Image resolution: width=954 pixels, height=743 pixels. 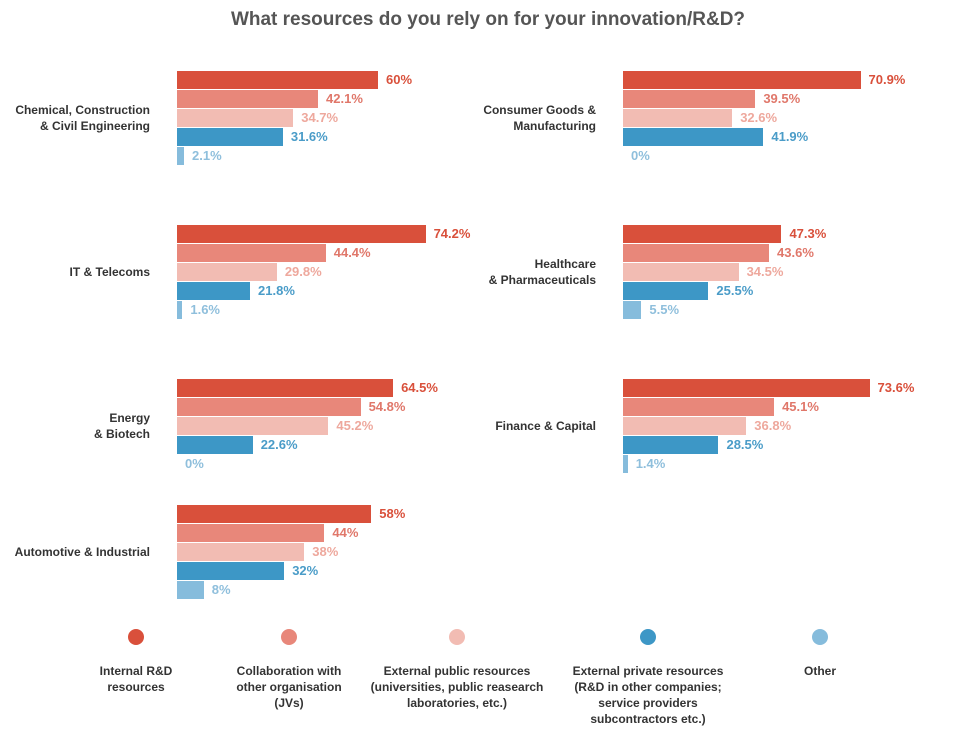 What do you see at coordinates (419, 387) in the screenshot?
I see `value-label: 64.5%` at bounding box center [419, 387].